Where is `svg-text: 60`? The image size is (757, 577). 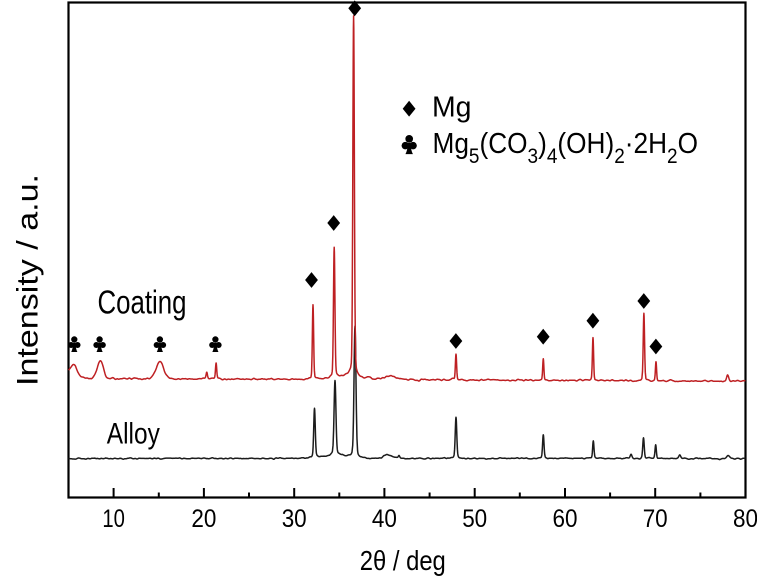 svg-text: 60 is located at coordinates (565, 519).